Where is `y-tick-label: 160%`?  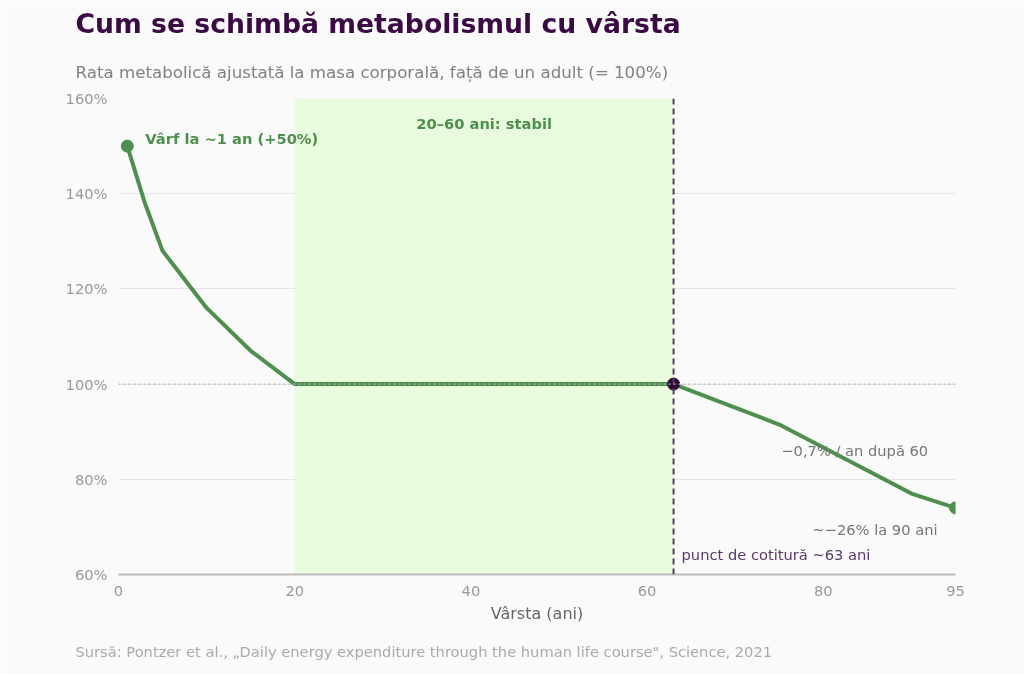 y-tick-label: 160% is located at coordinates (86, 98).